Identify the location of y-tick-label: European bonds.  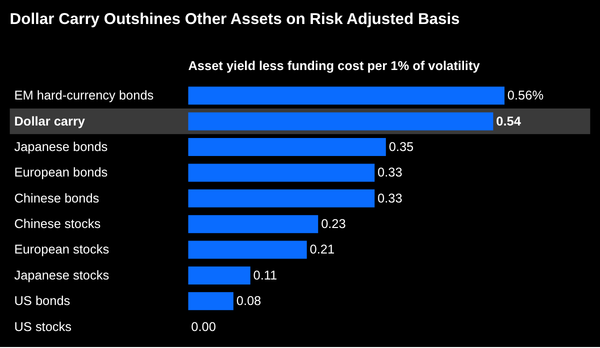
(61, 172).